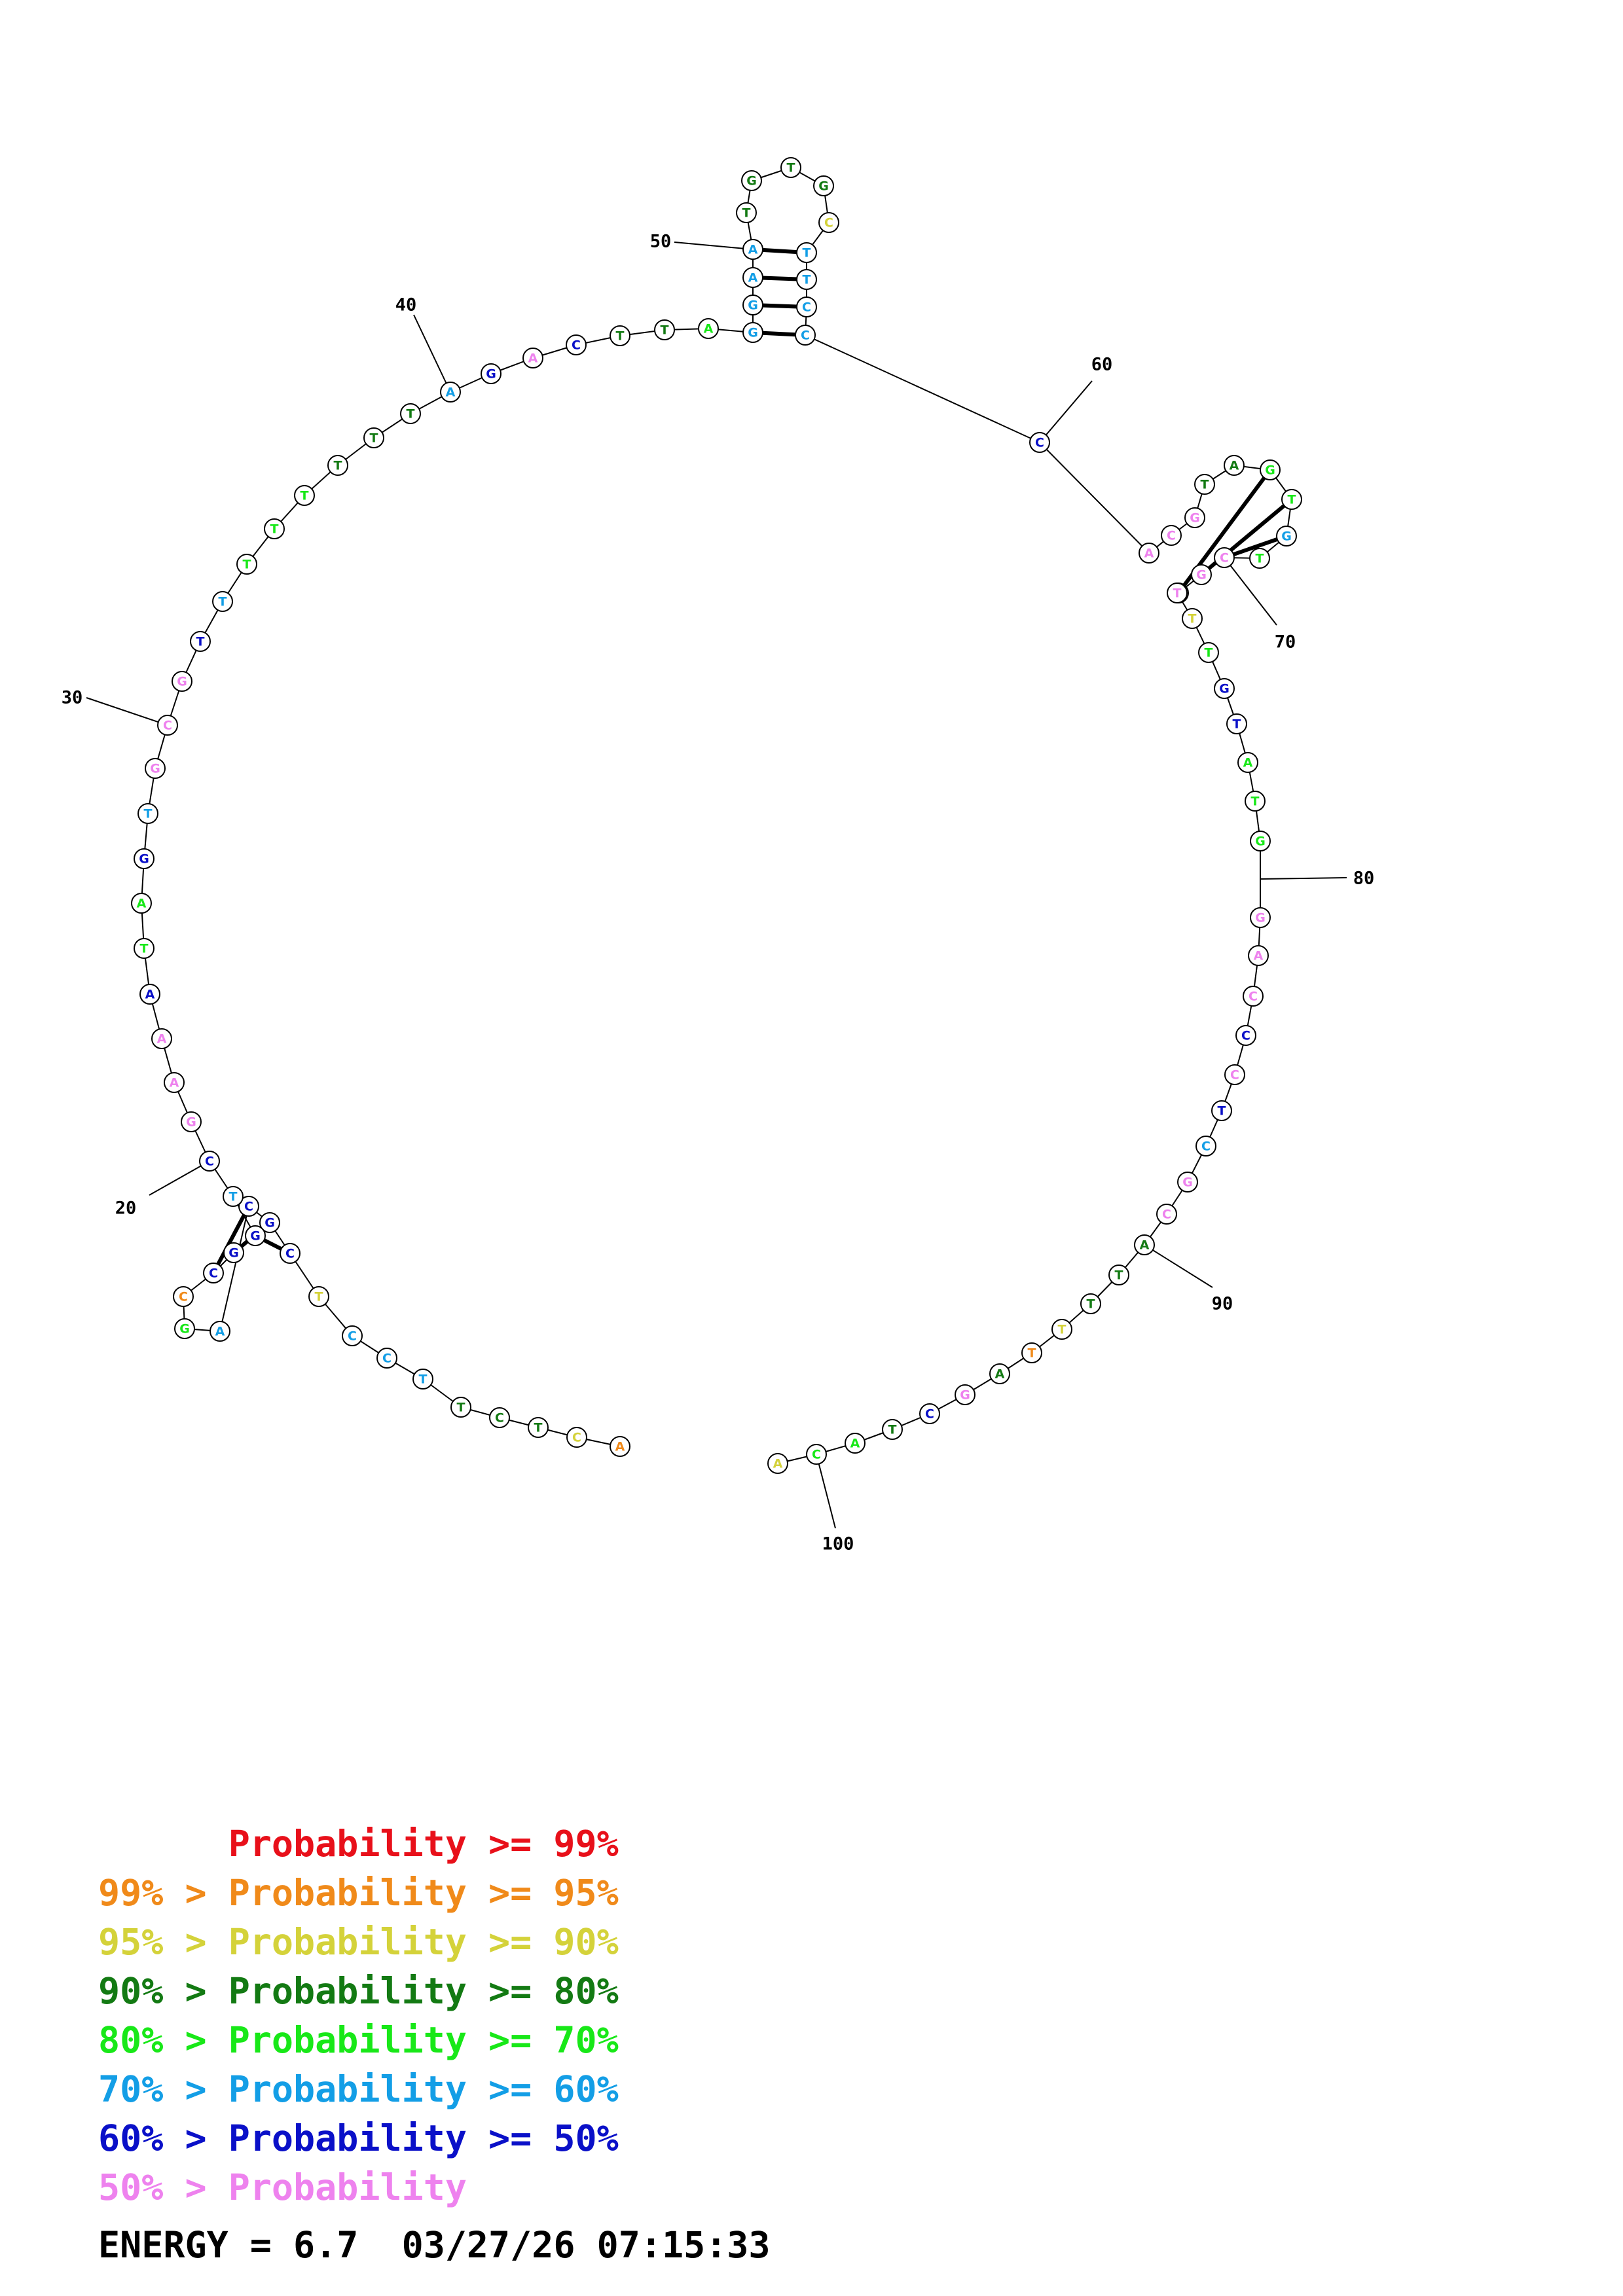  What do you see at coordinates (423, 2089) in the screenshot?
I see `legend-text: Probability >= 60%` at bounding box center [423, 2089].